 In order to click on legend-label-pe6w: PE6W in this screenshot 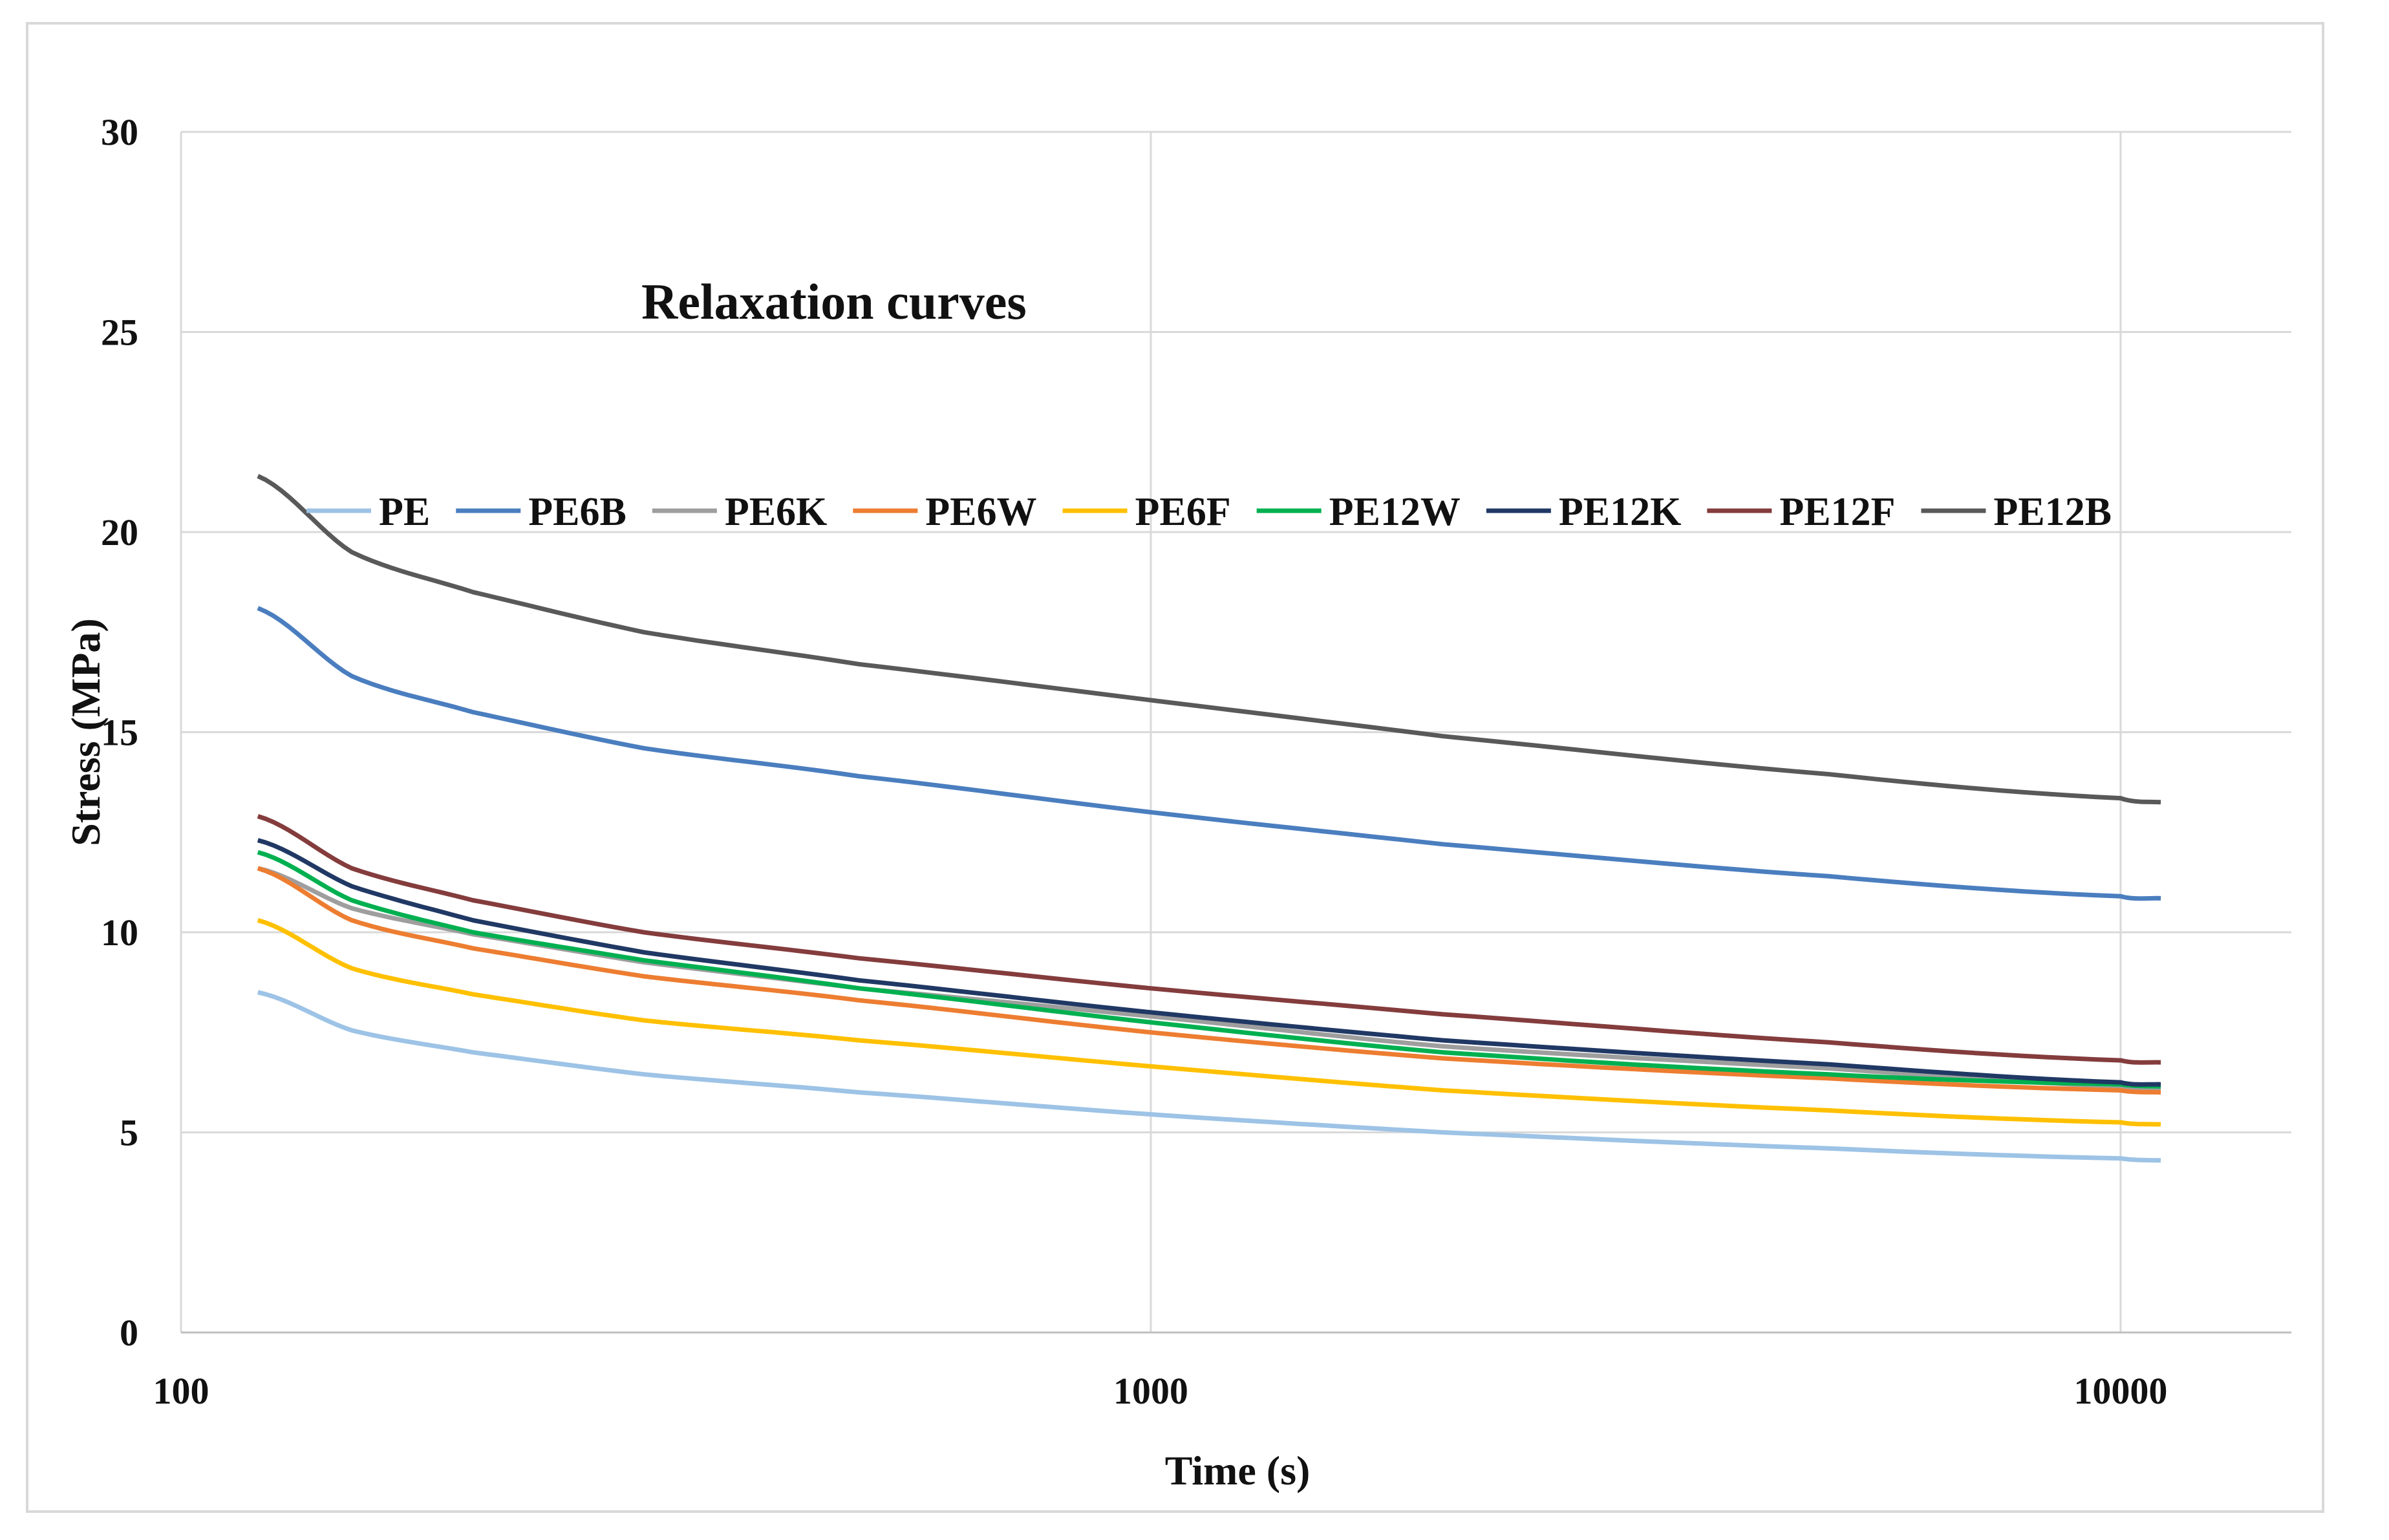, I will do `click(980, 512)`.